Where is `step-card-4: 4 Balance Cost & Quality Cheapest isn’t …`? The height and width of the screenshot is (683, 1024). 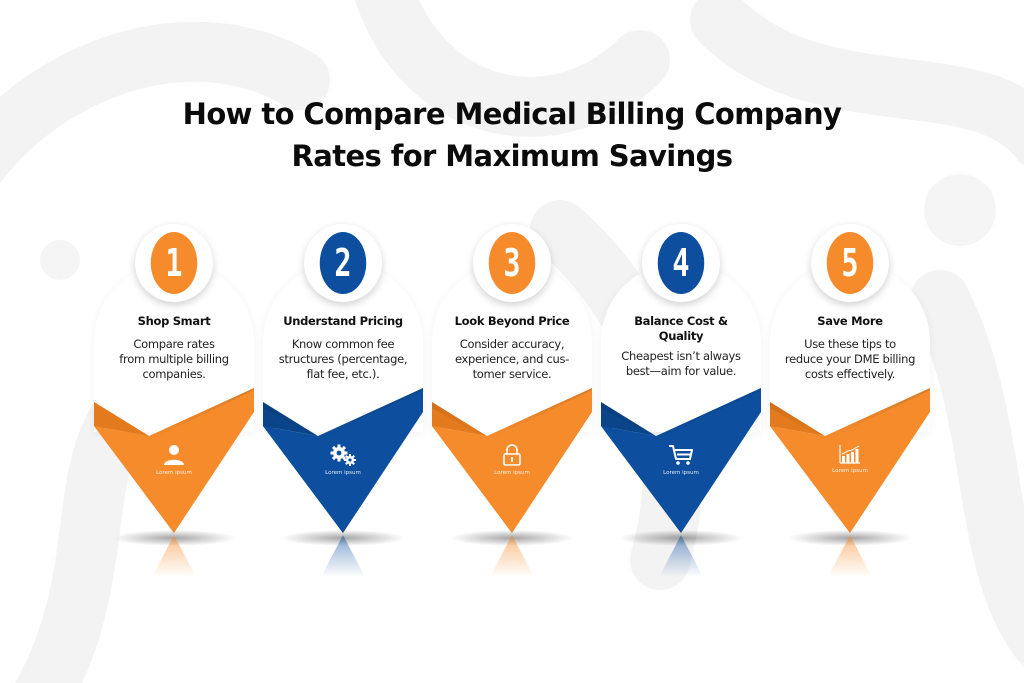
step-card-4: 4 Balance Cost & Quality Cheapest isn’t … is located at coordinates (681, 399).